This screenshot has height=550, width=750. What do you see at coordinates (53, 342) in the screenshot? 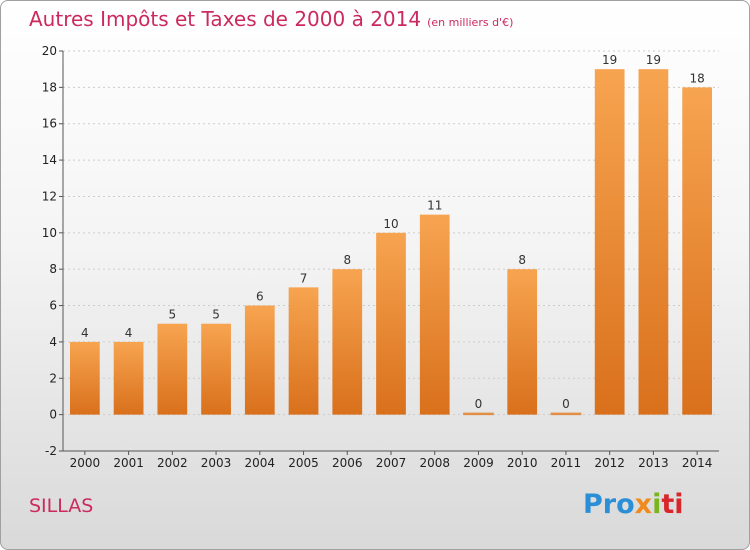
I see `y-tick-label: 4` at bounding box center [53, 342].